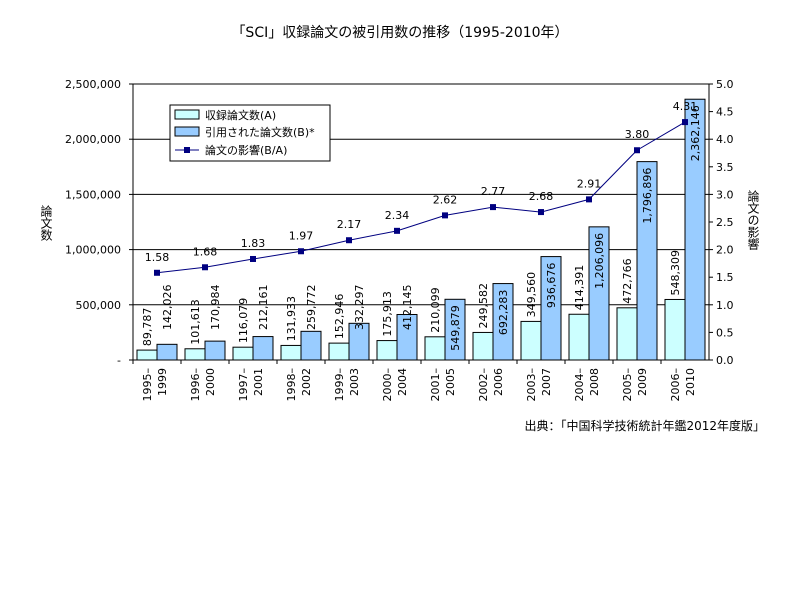 Image resolution: width=800 pixels, height=604 pixels. Describe the element at coordinates (455, 328) in the screenshot. I see `bar-b-label: 549,879` at that location.